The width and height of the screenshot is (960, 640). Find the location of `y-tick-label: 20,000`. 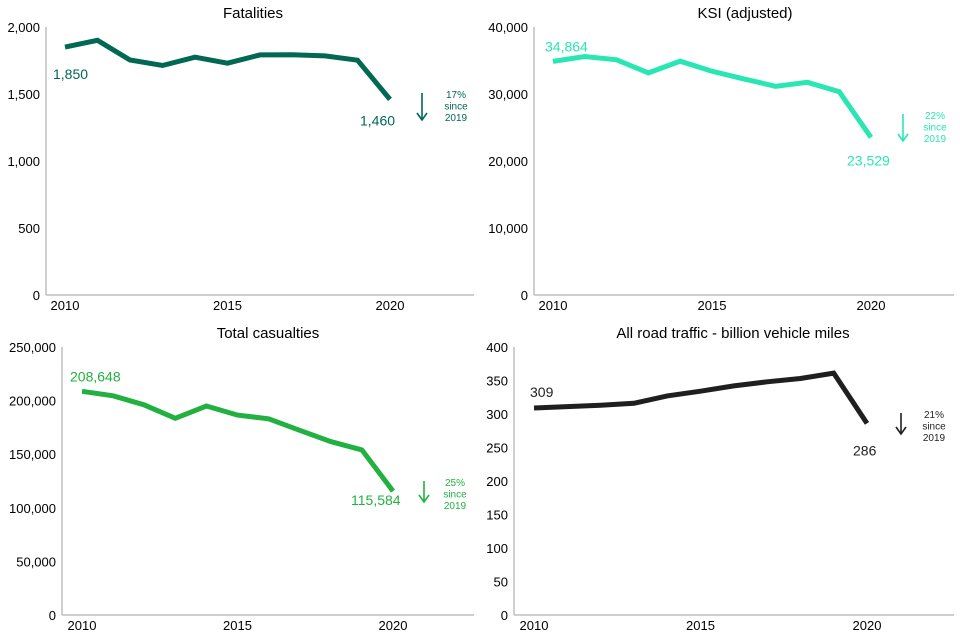

y-tick-label: 20,000 is located at coordinates (508, 161).